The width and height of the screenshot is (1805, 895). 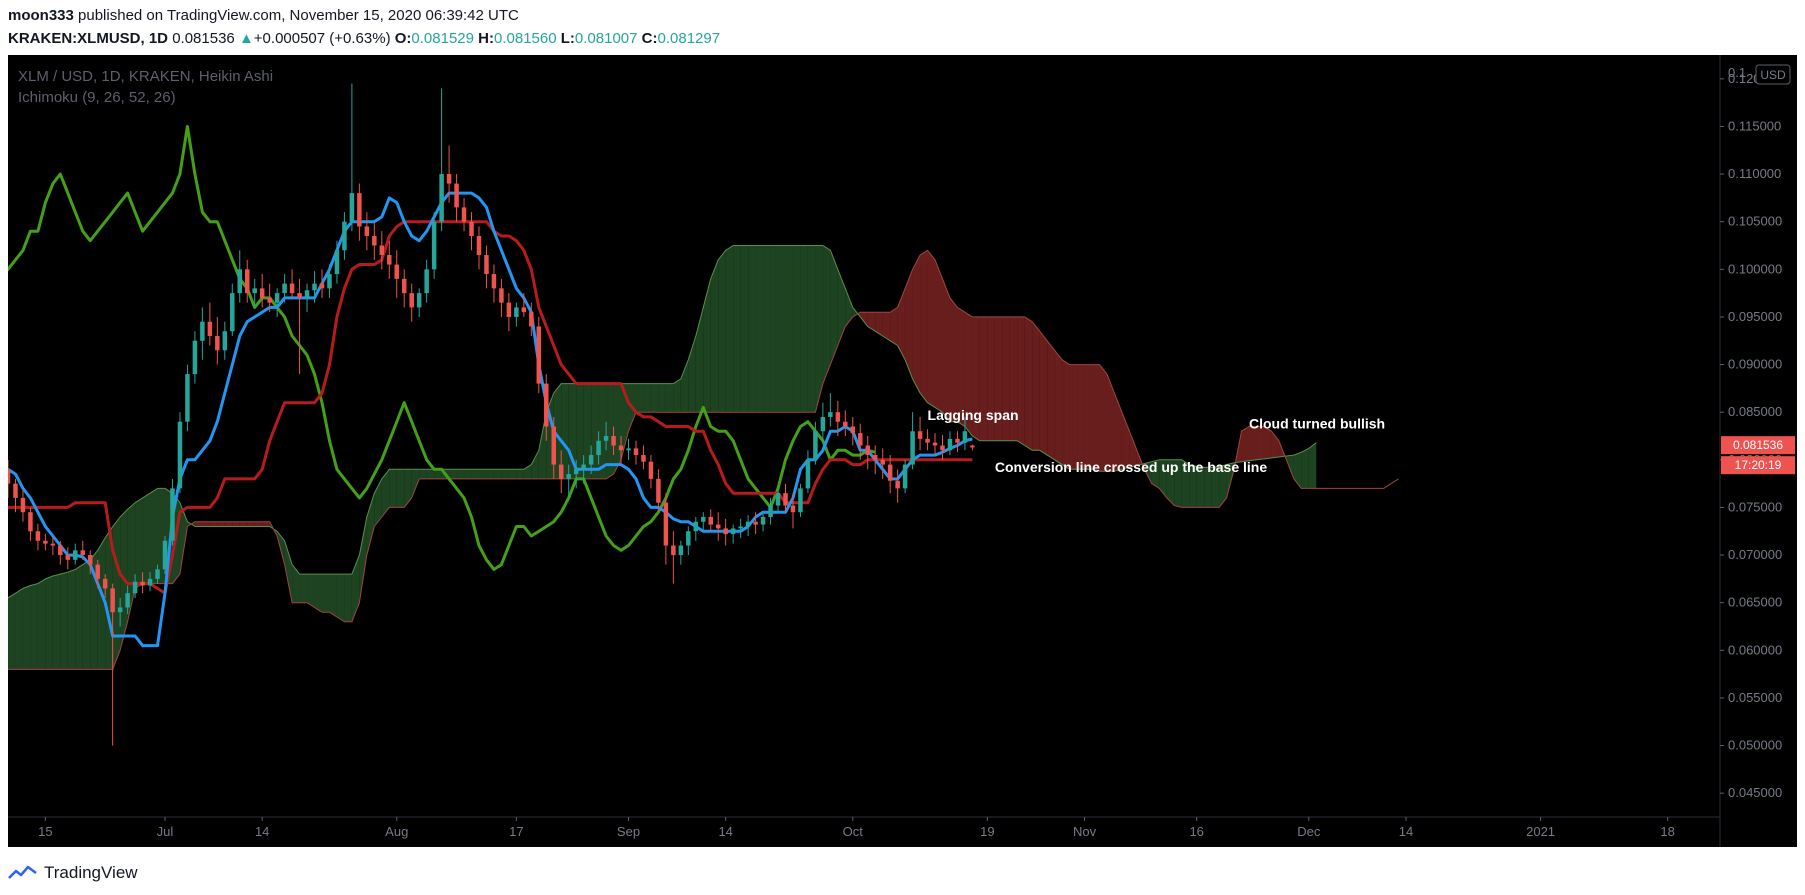 What do you see at coordinates (1773, 74) in the screenshot?
I see `currency-badge: USD` at bounding box center [1773, 74].